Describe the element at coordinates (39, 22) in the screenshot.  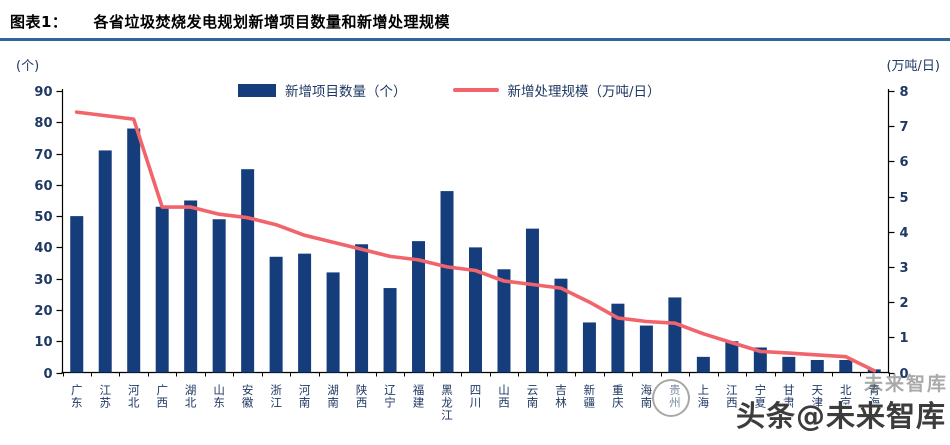
I see `figure-number: 图表1：` at that location.